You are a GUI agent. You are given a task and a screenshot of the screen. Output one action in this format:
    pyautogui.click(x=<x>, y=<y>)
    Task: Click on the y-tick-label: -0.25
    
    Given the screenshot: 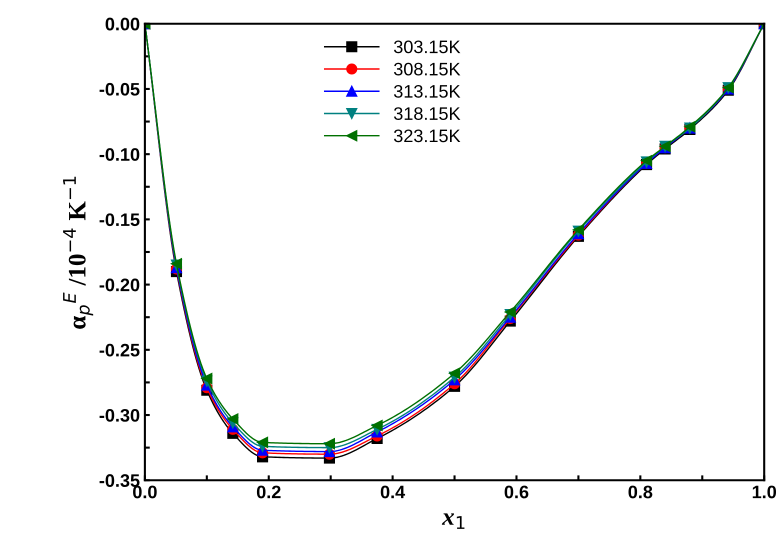 What is the action you would take?
    pyautogui.click(x=120, y=350)
    